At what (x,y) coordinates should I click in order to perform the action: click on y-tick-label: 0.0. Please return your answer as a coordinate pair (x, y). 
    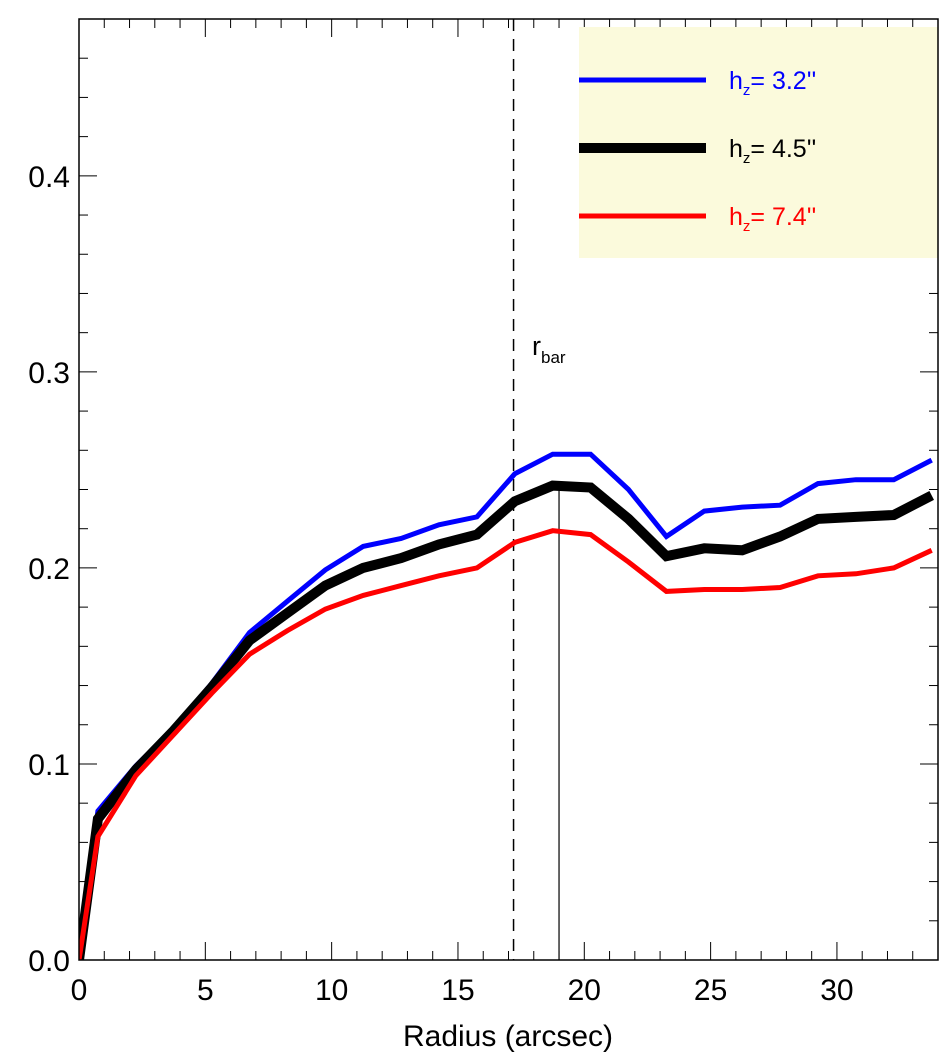
    Looking at the image, I should click on (49, 961).